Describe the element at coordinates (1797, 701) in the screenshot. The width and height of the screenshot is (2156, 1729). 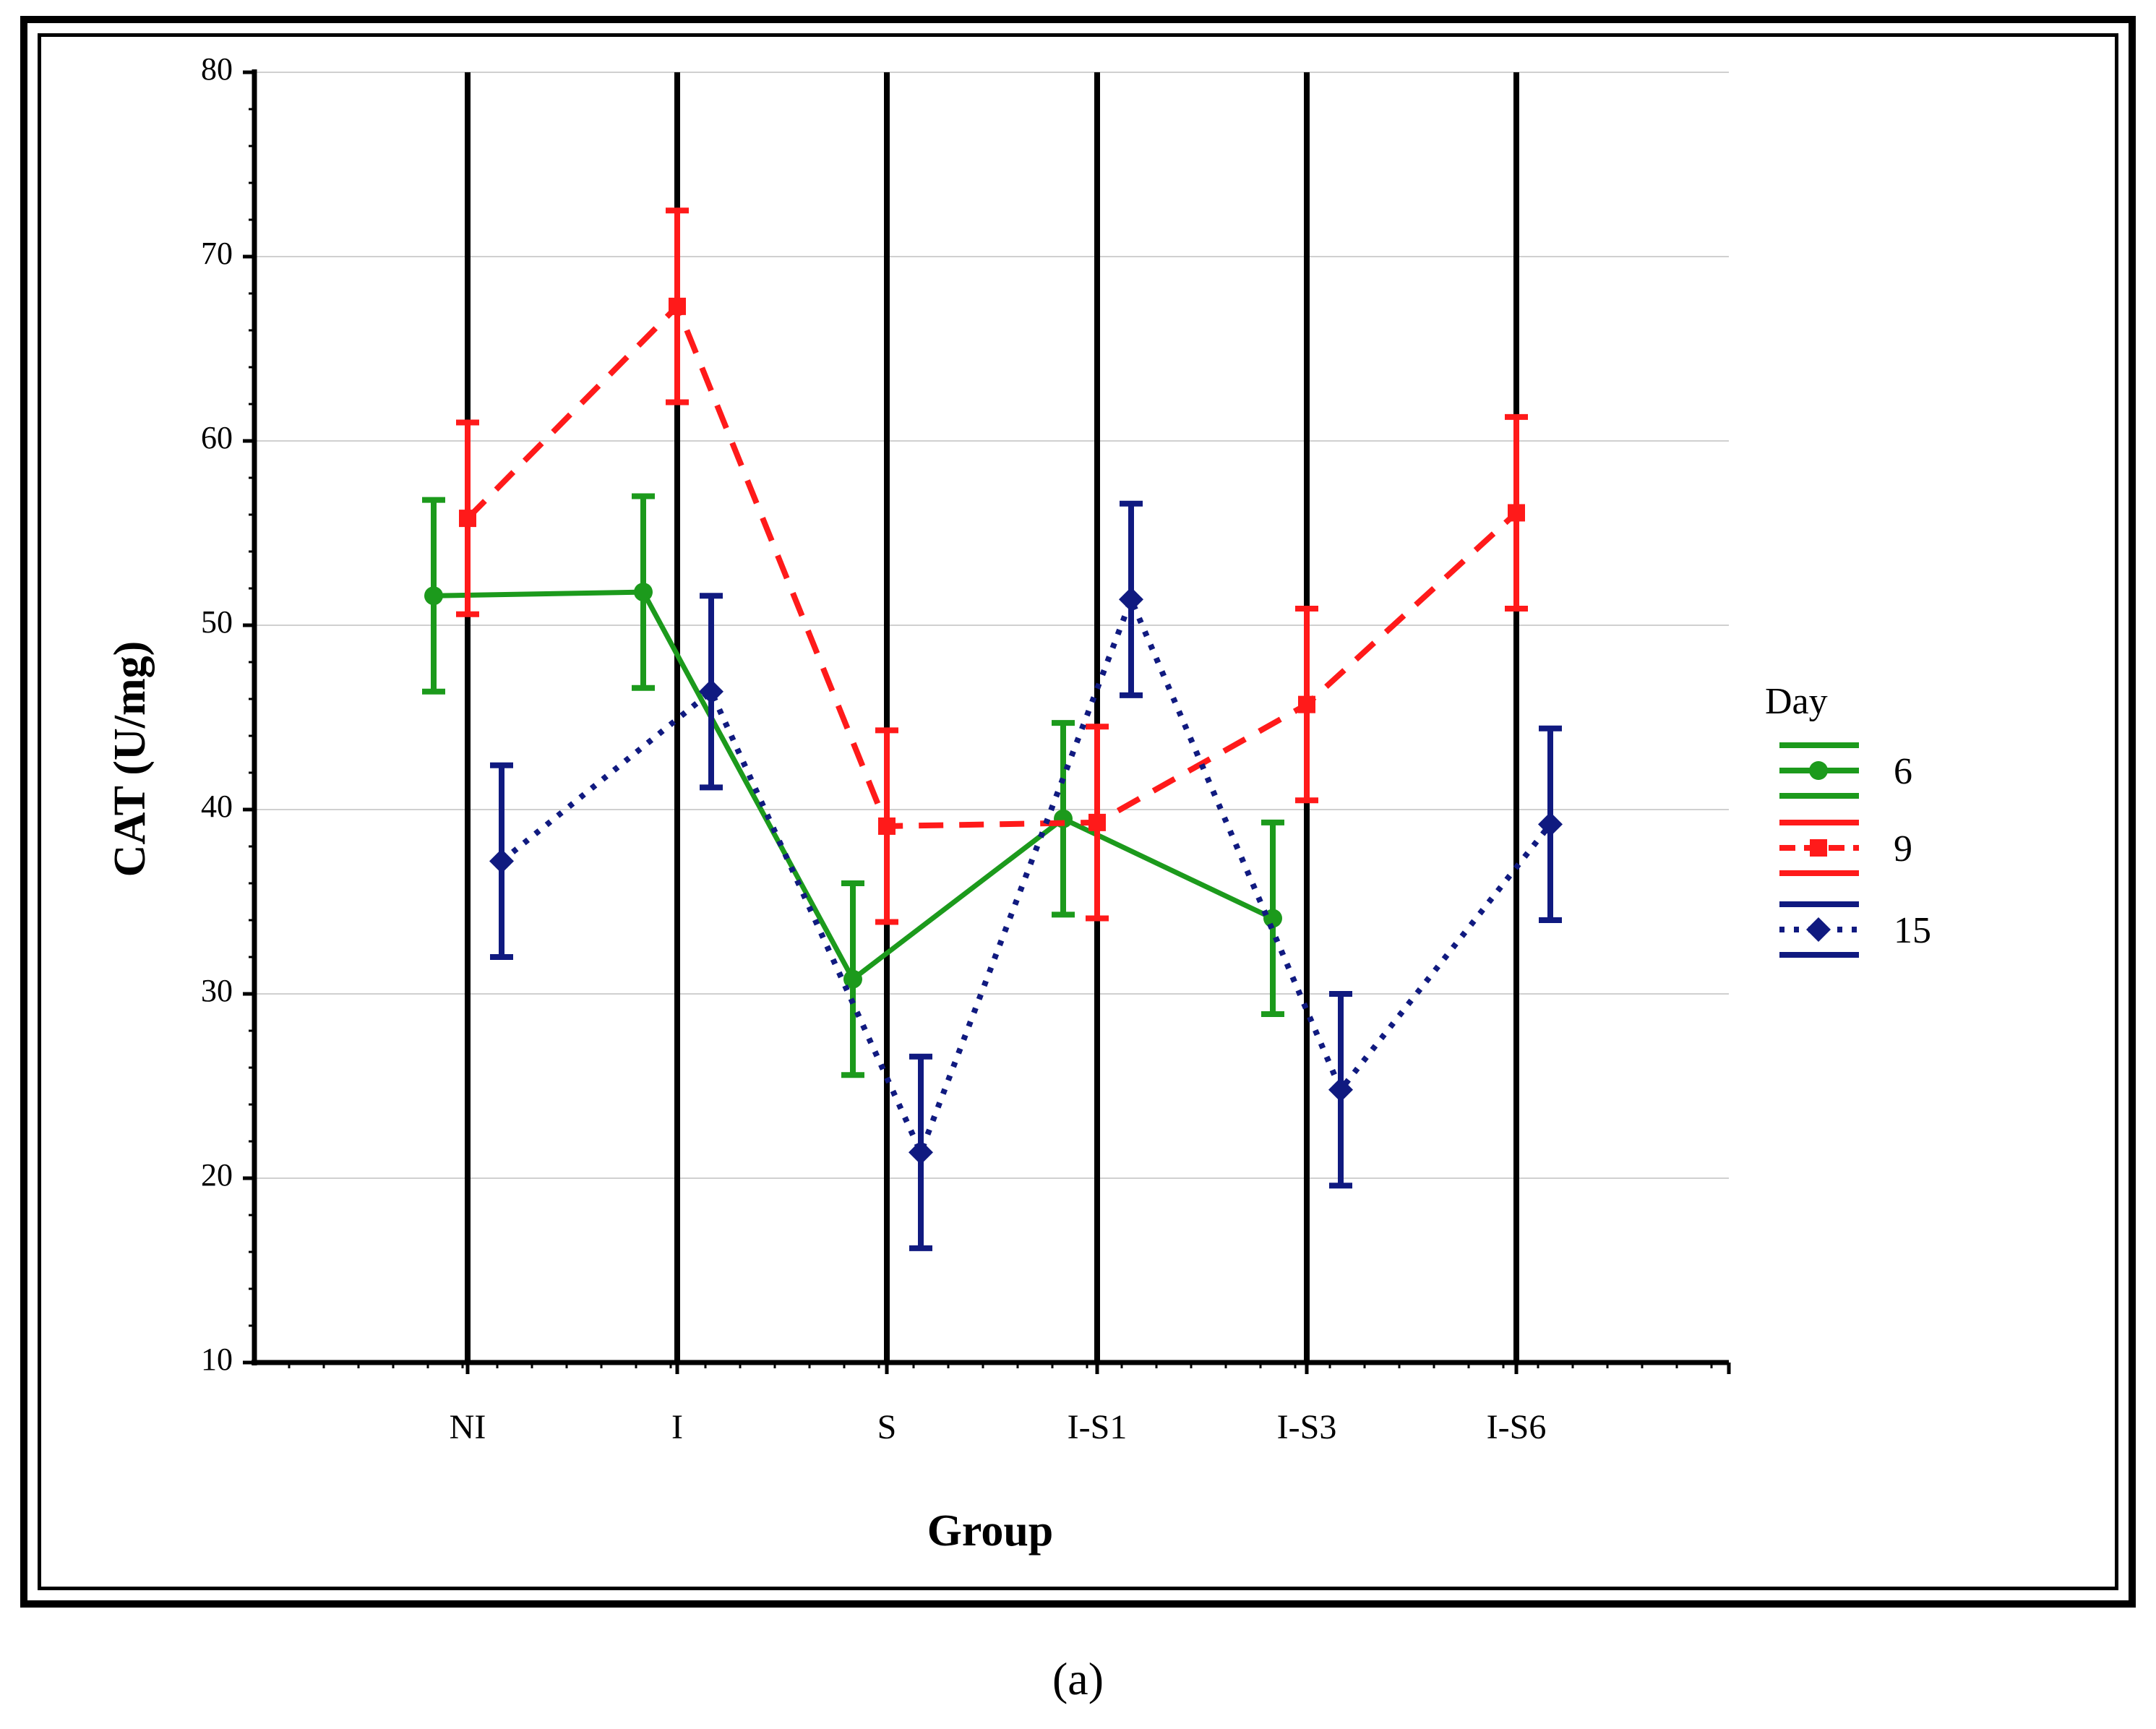
I see `legend-title: Day` at that location.